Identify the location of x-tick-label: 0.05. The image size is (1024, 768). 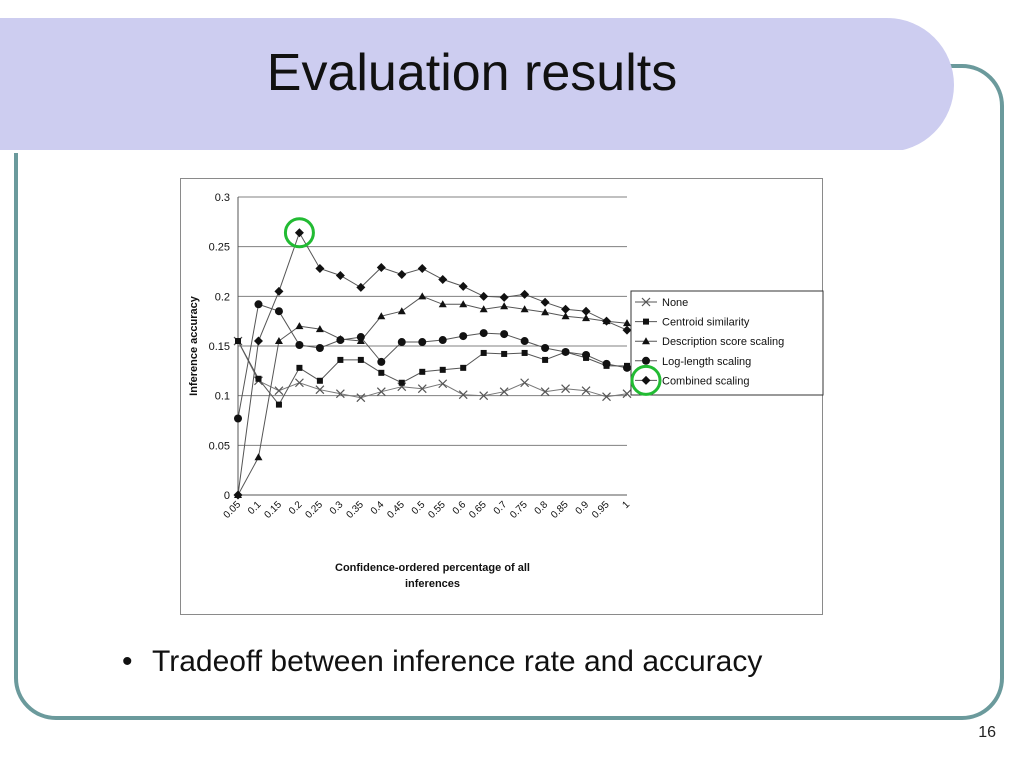
(233, 510).